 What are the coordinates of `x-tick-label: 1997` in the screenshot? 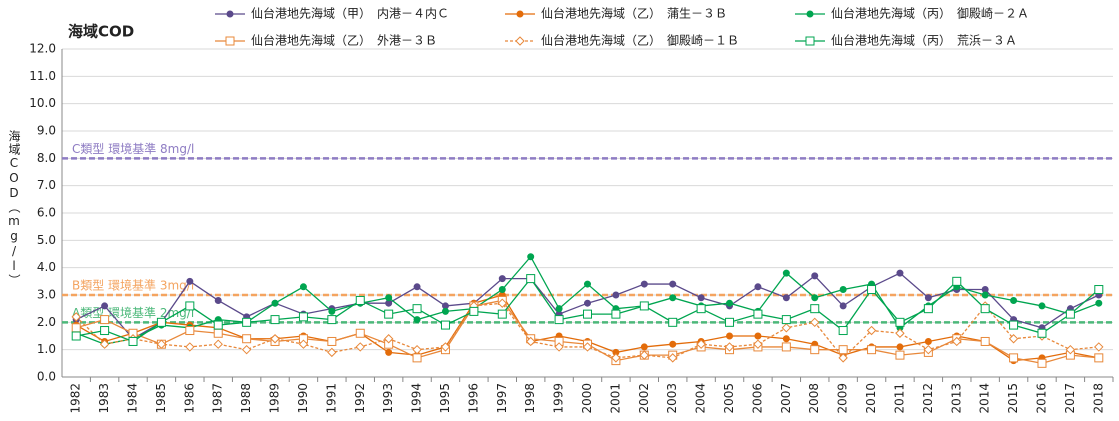 It's located at (502, 398).